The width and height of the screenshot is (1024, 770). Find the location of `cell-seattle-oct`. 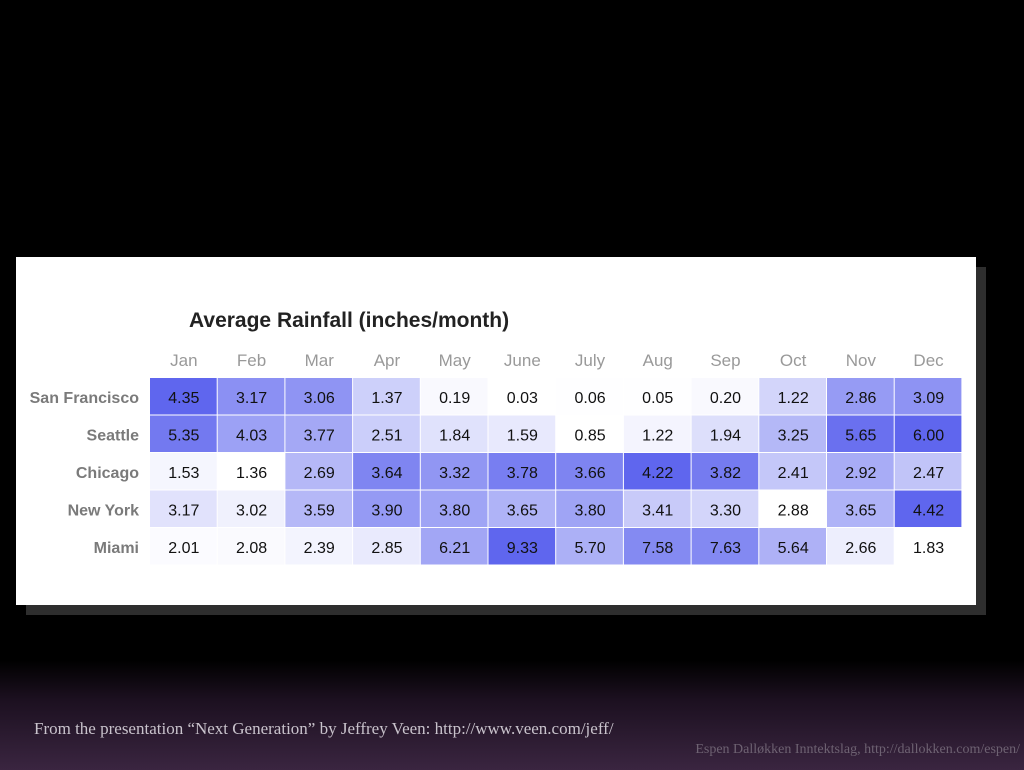

cell-seattle-oct is located at coordinates (792, 433).